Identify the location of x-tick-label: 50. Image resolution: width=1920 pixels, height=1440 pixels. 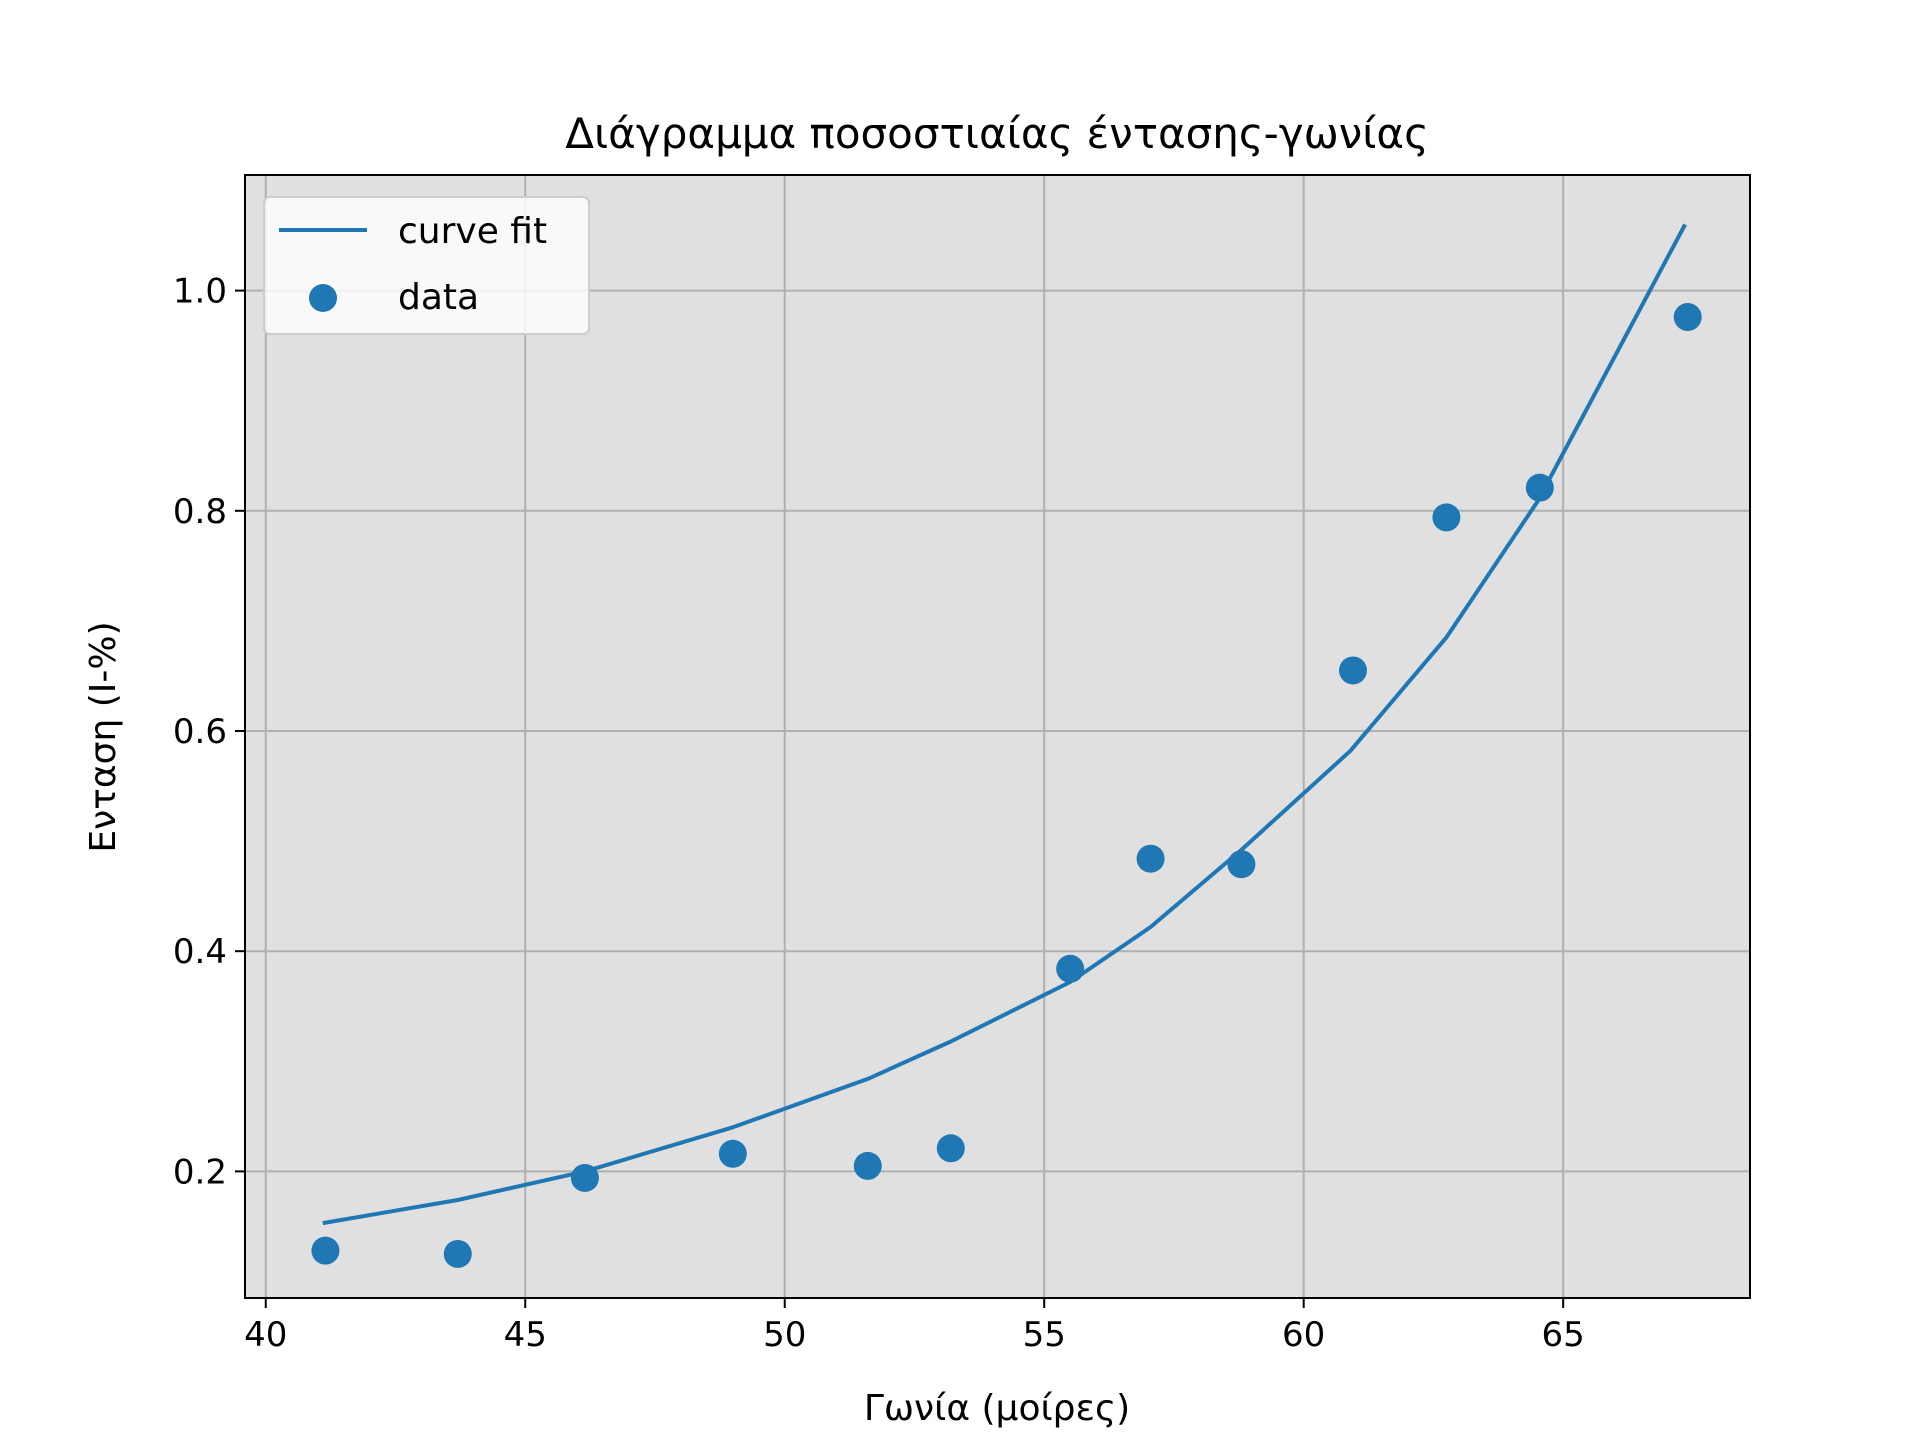
(784, 1335).